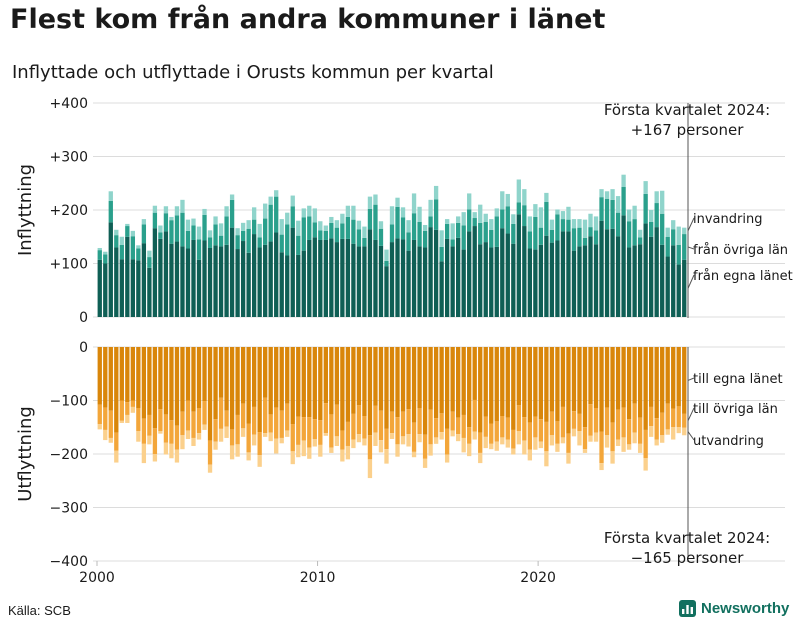  What do you see at coordinates (687, 538) in the screenshot?
I see `annotation-text: Första kvartalet 2024:` at bounding box center [687, 538].